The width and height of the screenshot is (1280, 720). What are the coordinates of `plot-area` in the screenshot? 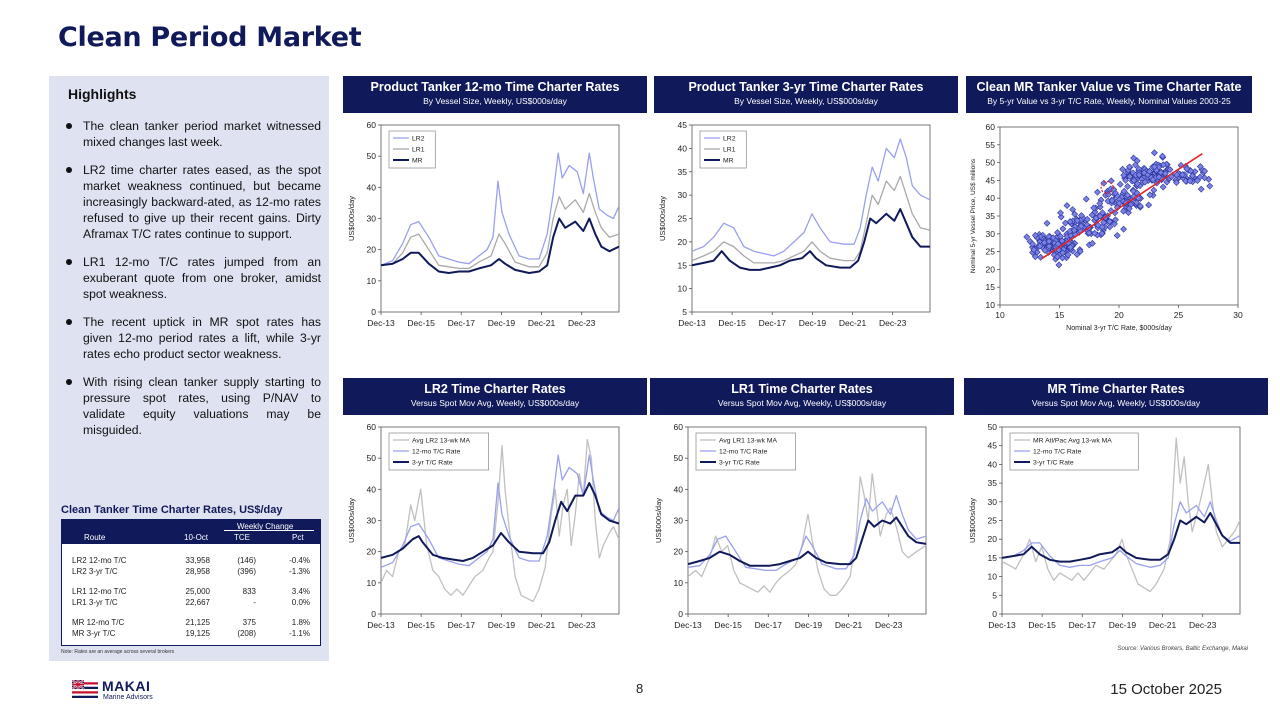 It's located at (1119, 216).